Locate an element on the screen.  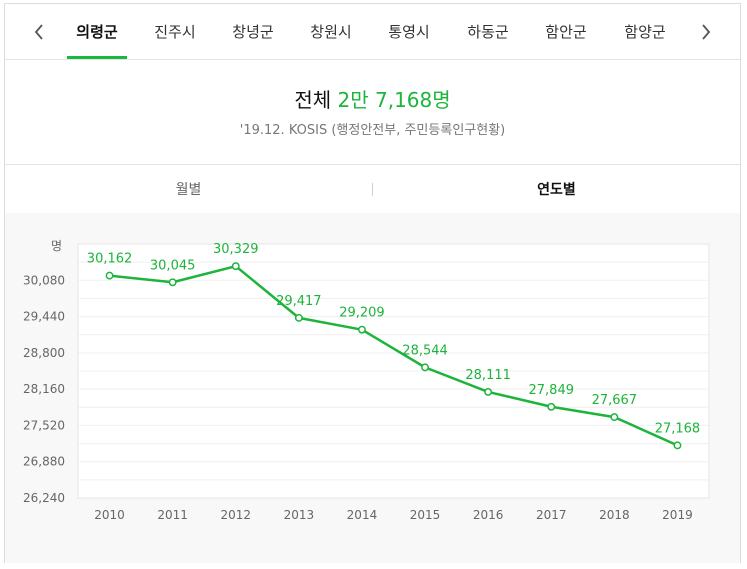
region-tab-bar: 의령군 진주시 창녕군 창원시 통영시 하동군 함안군 함양군 is located at coordinates (372, 32).